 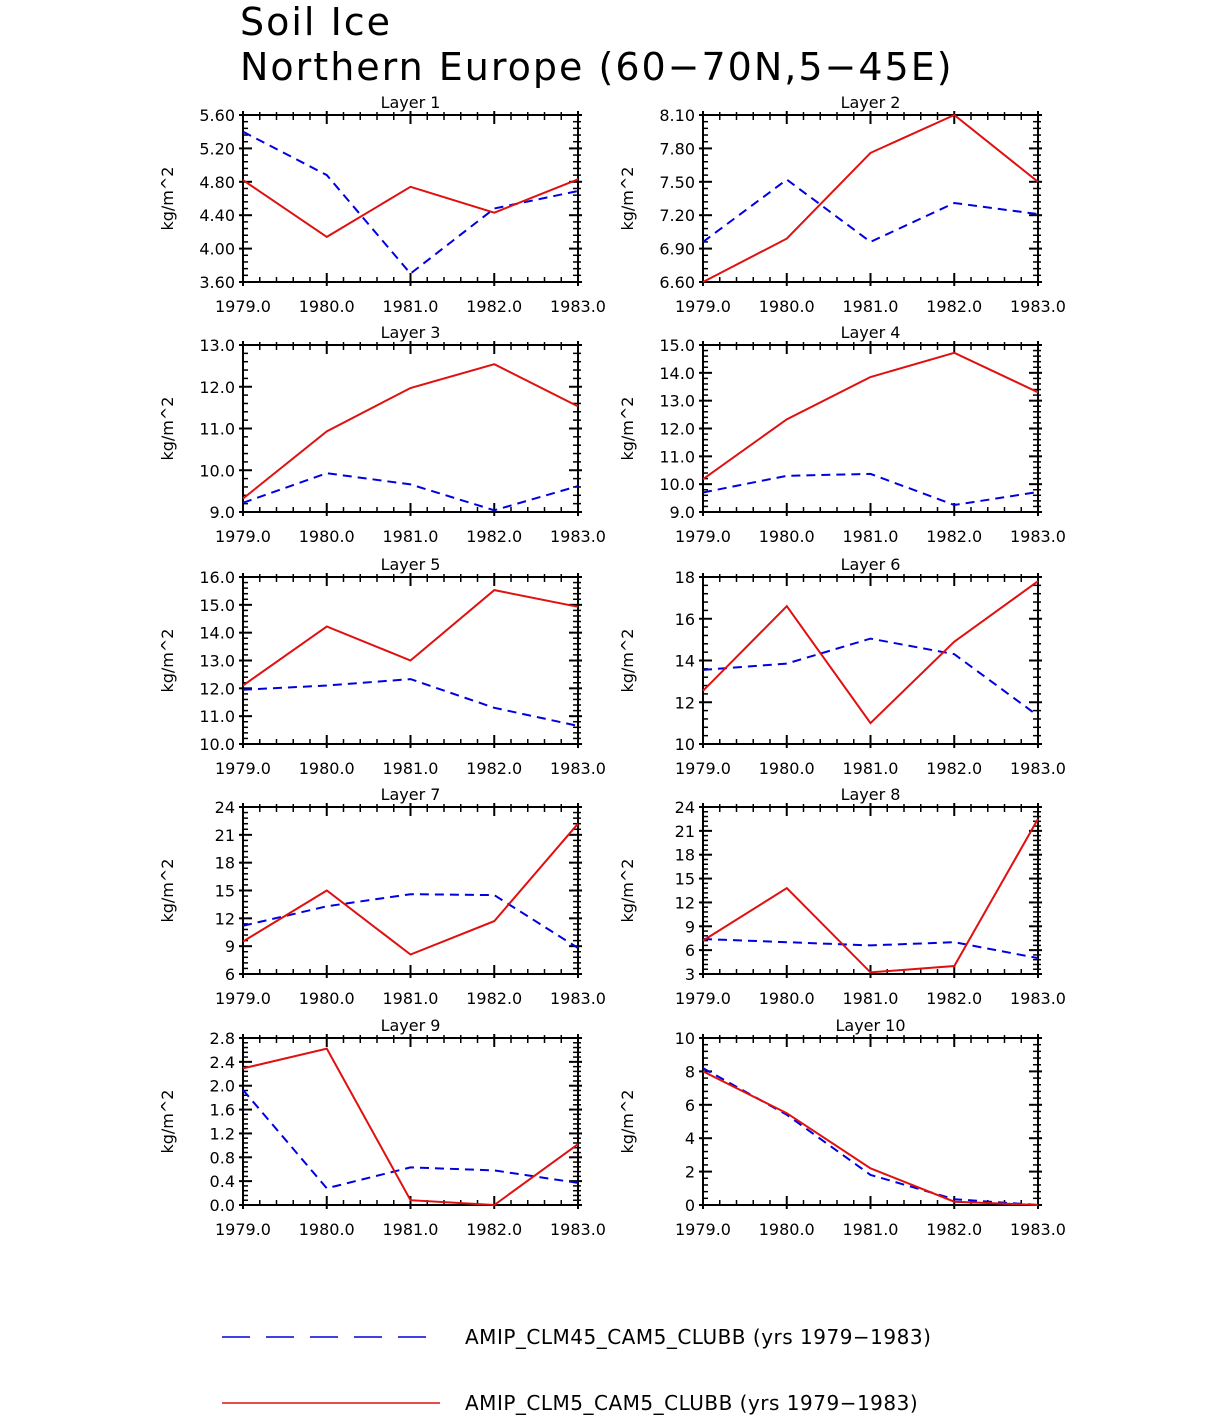 What do you see at coordinates (411, 564) in the screenshot?
I see `panel-title: Layer 5` at bounding box center [411, 564].